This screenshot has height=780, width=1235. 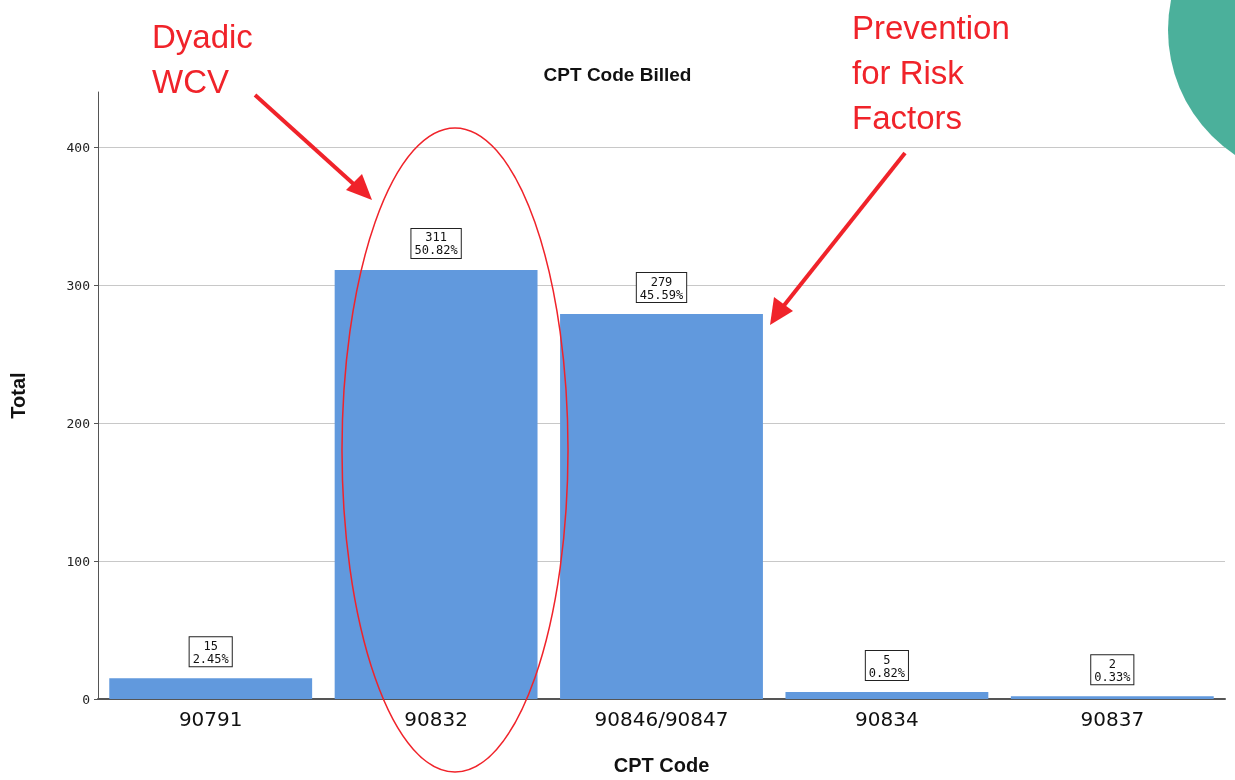 What do you see at coordinates (210, 719) in the screenshot?
I see `x-tick-label: 90791` at bounding box center [210, 719].